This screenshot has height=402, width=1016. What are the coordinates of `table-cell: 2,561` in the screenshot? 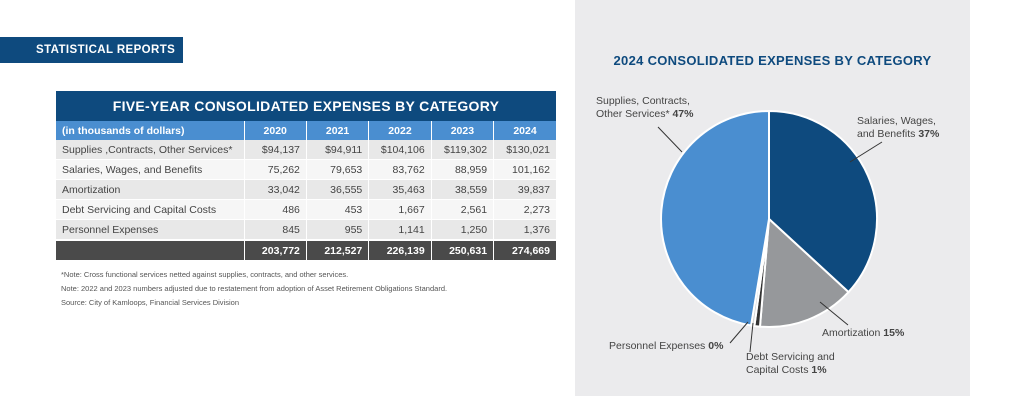 It's located at (463, 209).